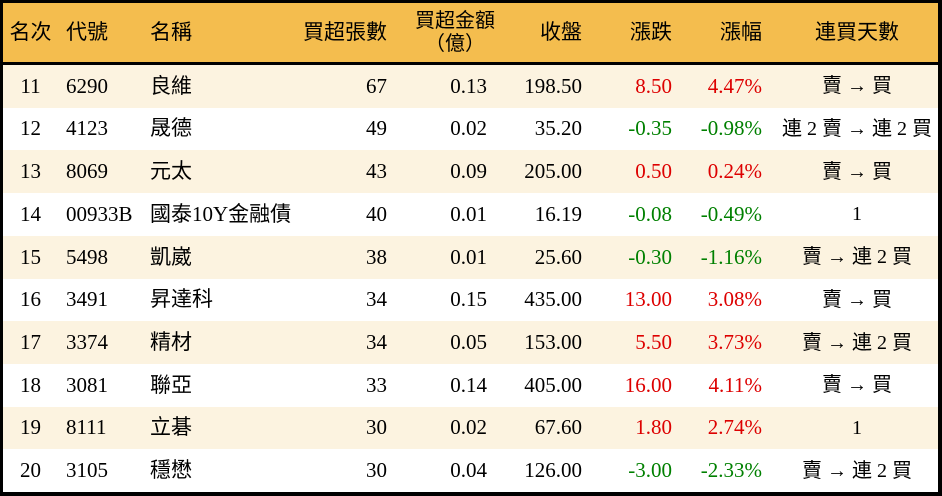  What do you see at coordinates (376, 213) in the screenshot?
I see `cell-buy-volume: 40` at bounding box center [376, 213].